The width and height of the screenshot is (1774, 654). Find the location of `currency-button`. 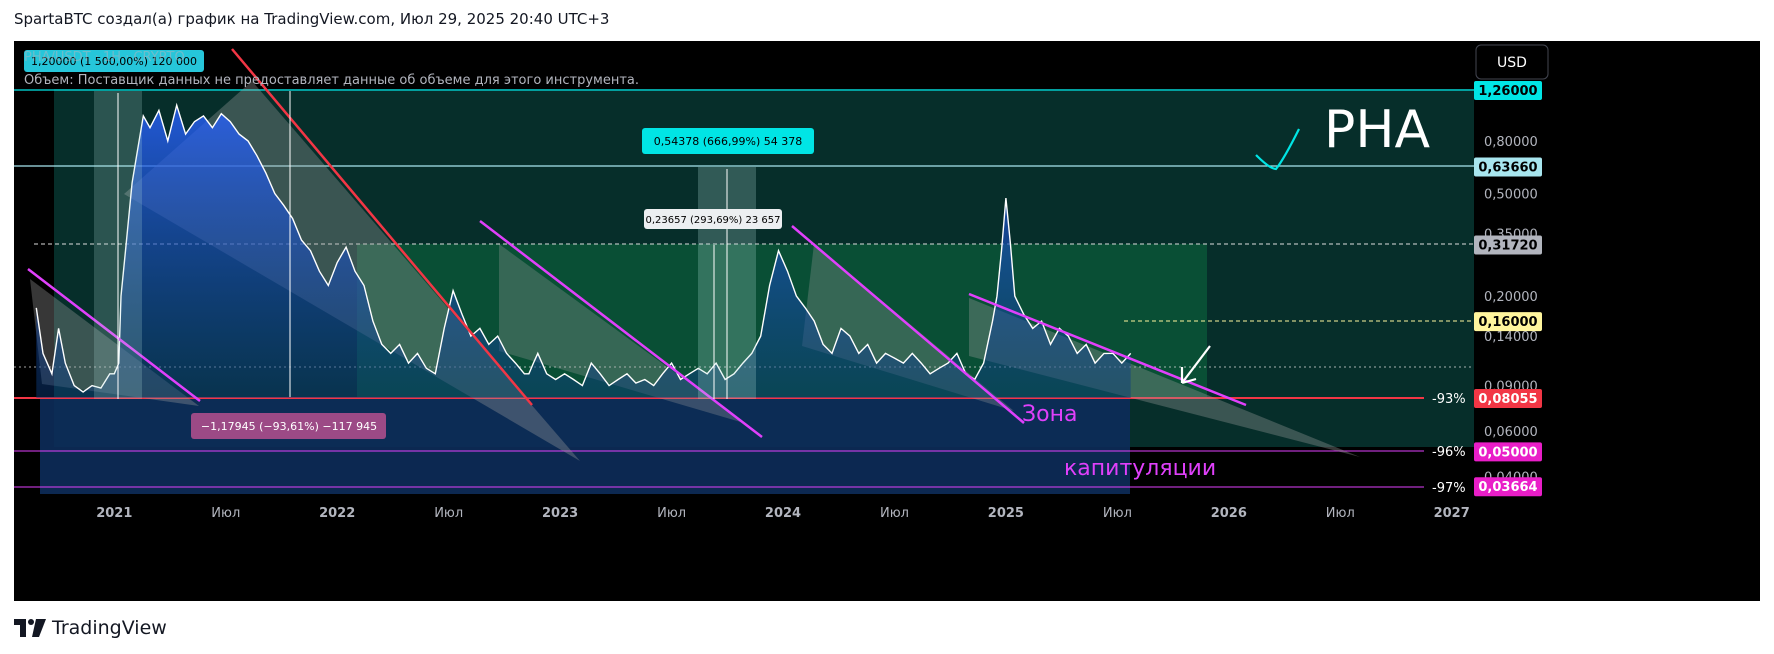

currency-button is located at coordinates (1512, 62).